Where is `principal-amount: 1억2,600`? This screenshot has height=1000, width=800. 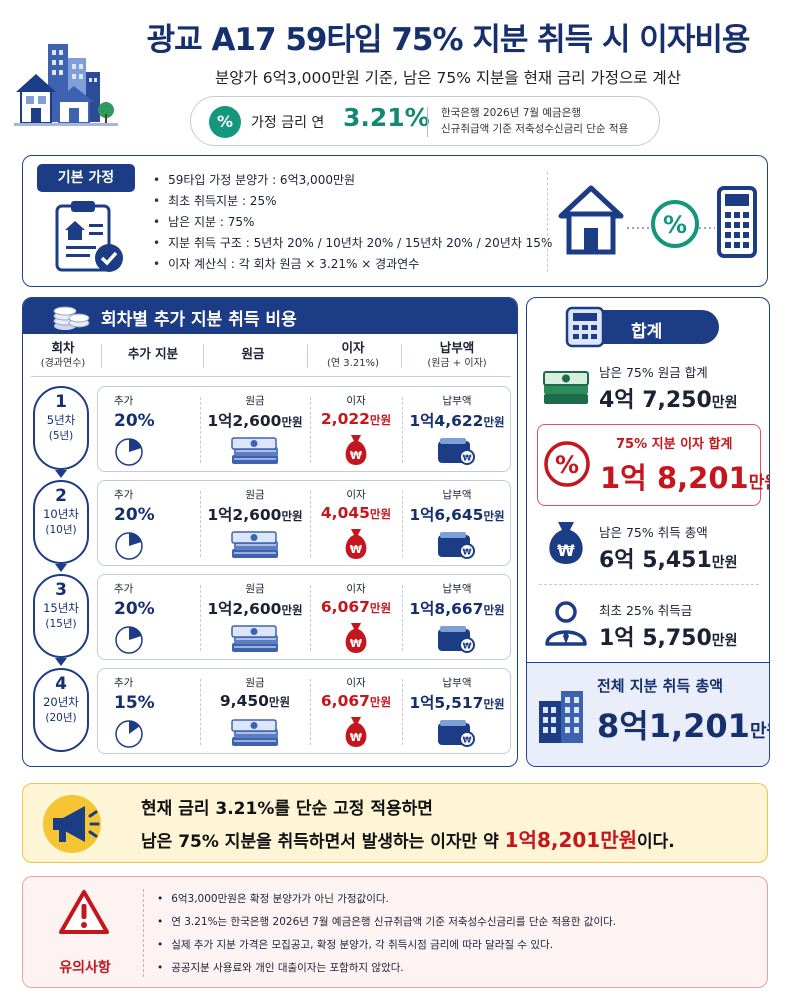
principal-amount: 1억2,600 is located at coordinates (244, 515).